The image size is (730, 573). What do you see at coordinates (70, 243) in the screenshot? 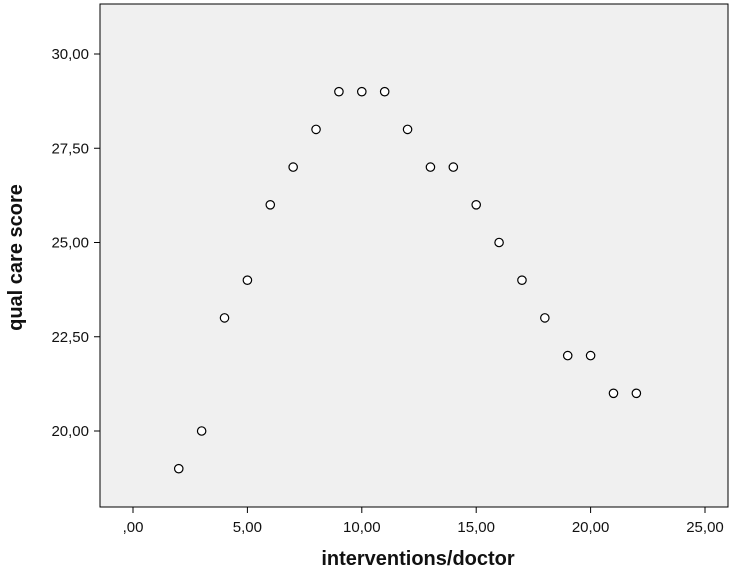
I see `y-tick-label: 25,00` at bounding box center [70, 243].